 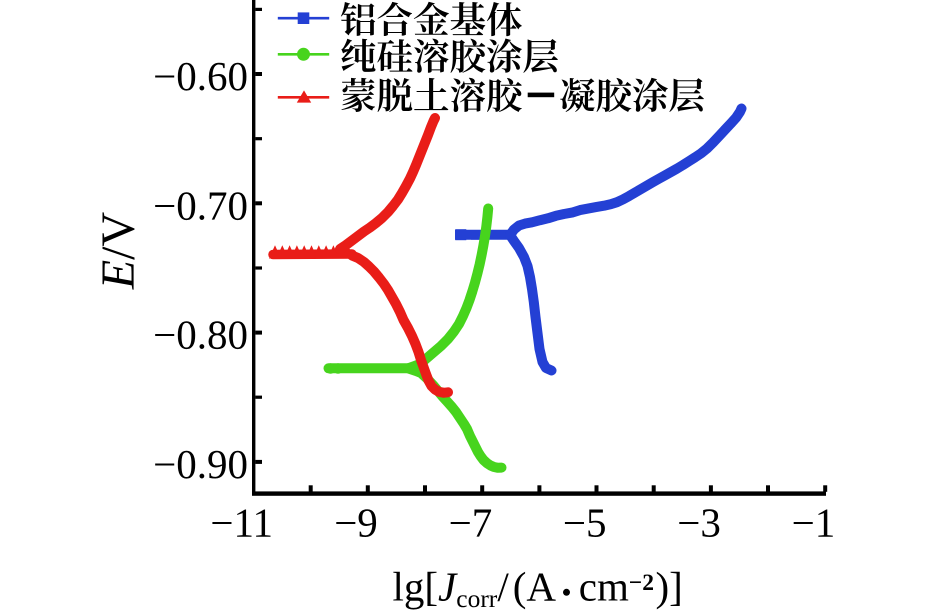 I want to click on svg-text: −11, so click(x=241, y=523).